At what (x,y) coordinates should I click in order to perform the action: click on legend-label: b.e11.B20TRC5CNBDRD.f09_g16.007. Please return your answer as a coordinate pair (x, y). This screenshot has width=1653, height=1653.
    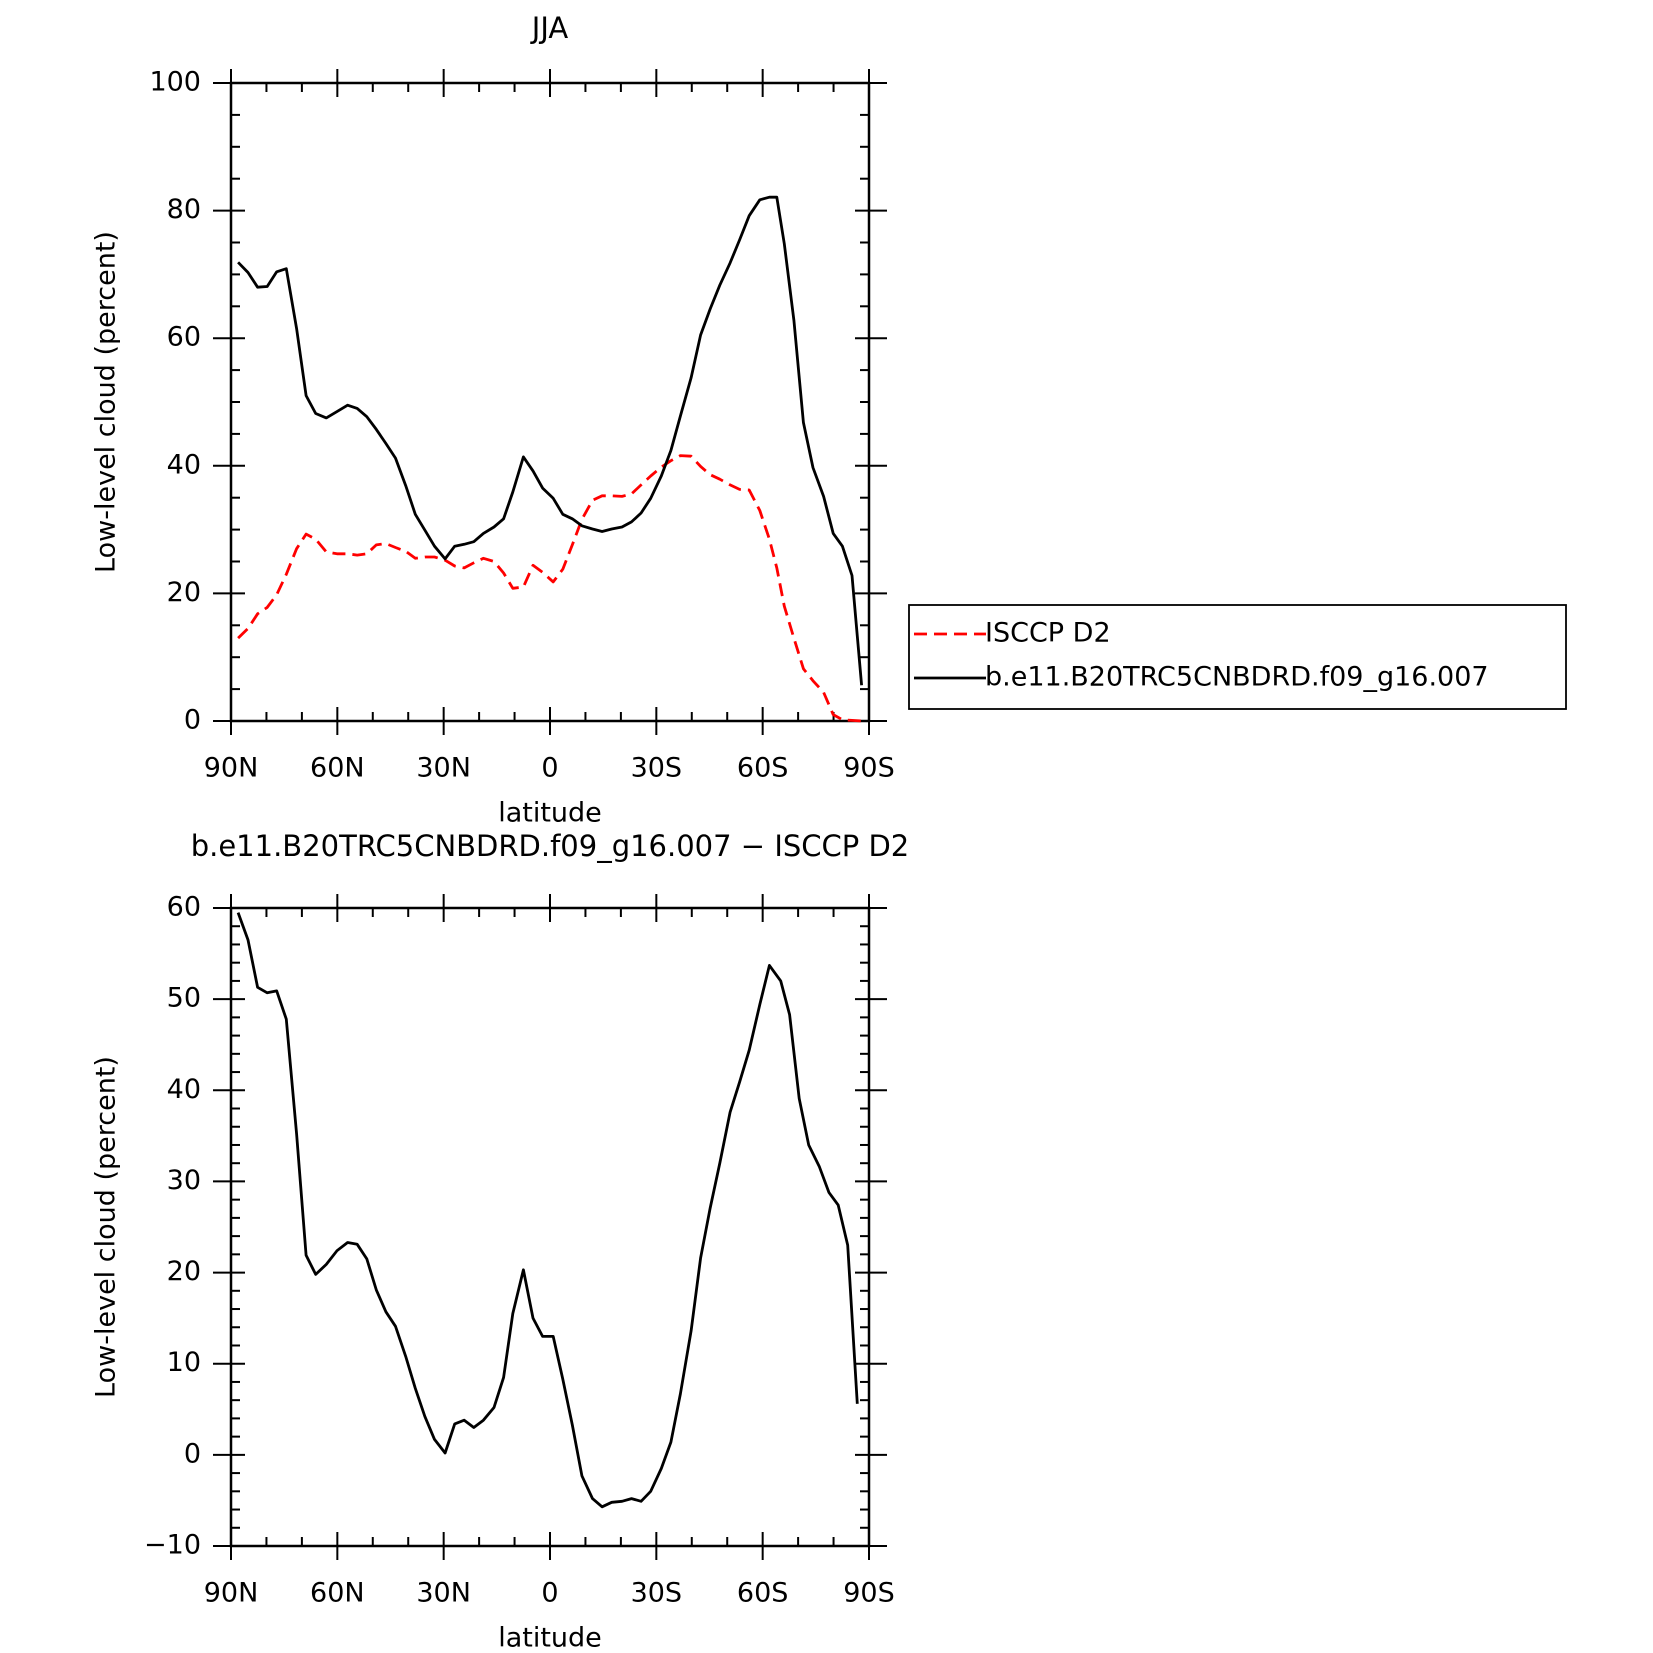
    Looking at the image, I should click on (1237, 677).